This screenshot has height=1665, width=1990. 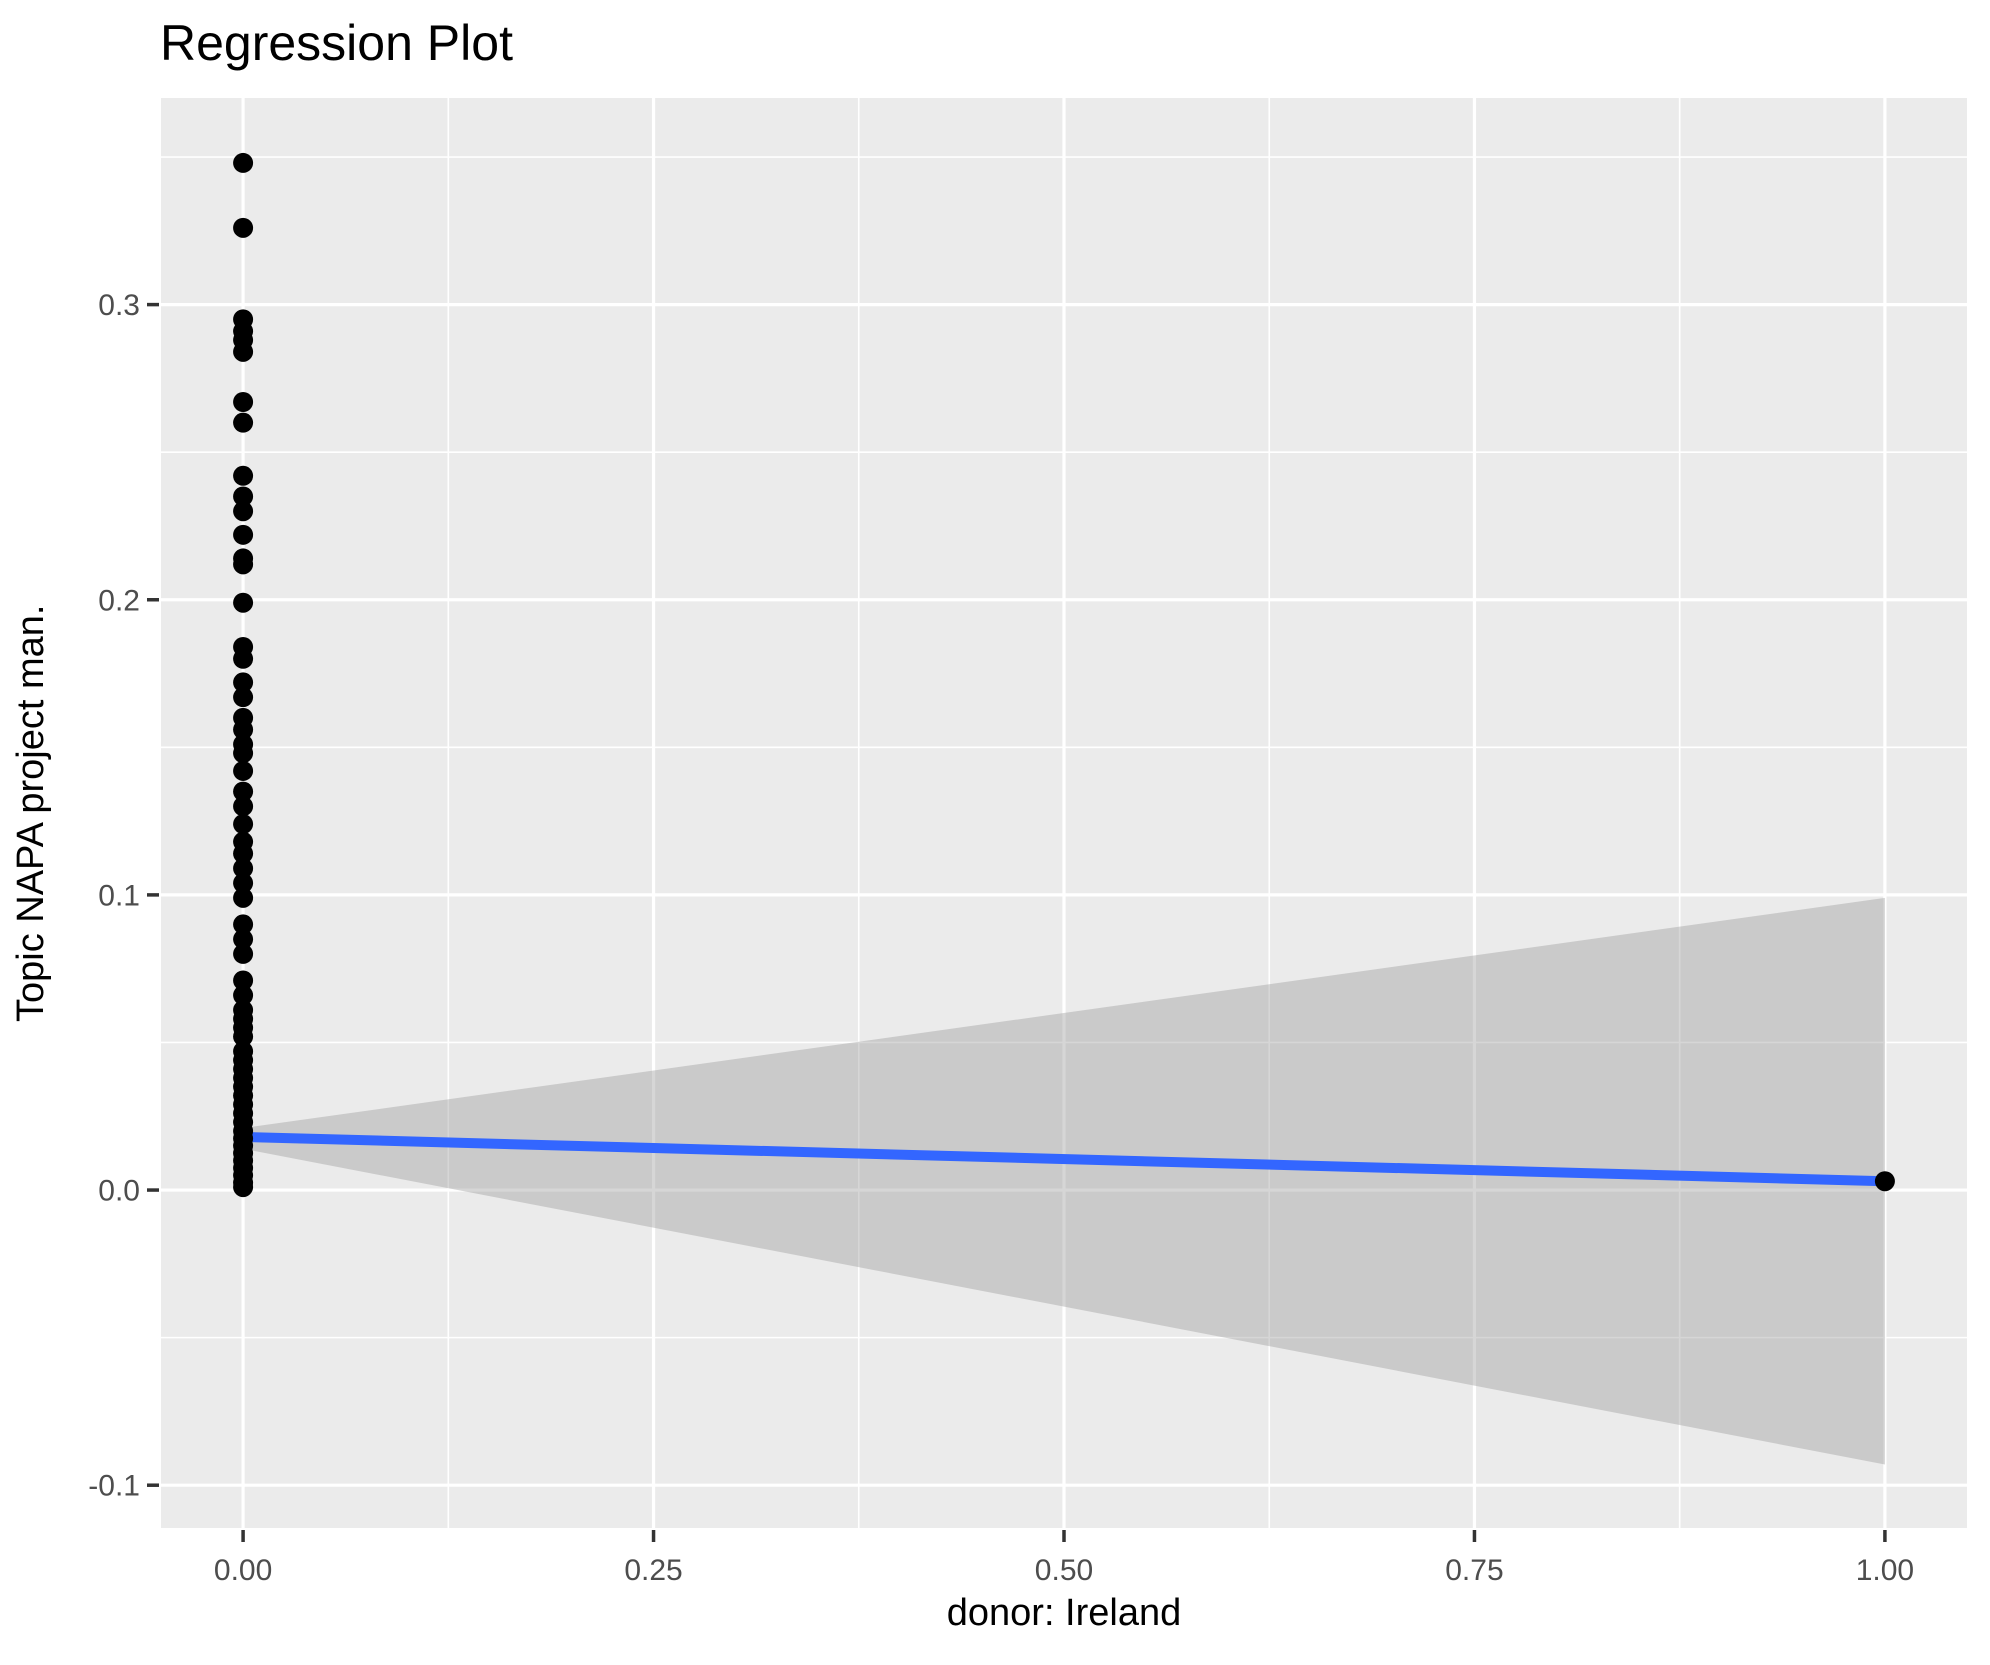 I want to click on x-tick-label: 0.25, so click(x=653, y=1570).